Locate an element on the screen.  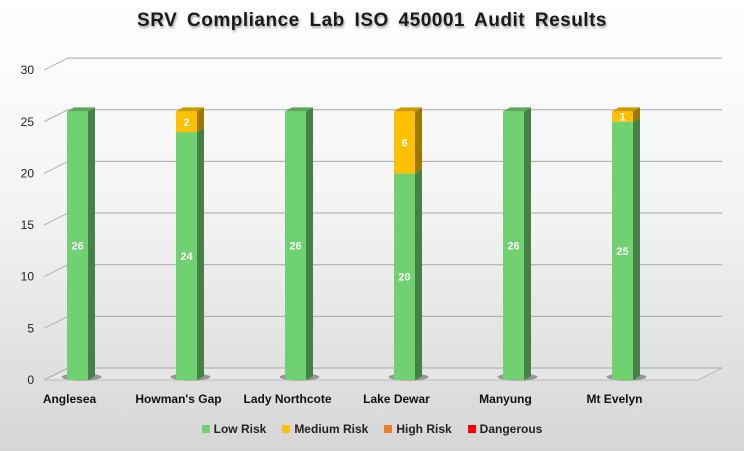
x-category-label: Anglesea is located at coordinates (70, 399).